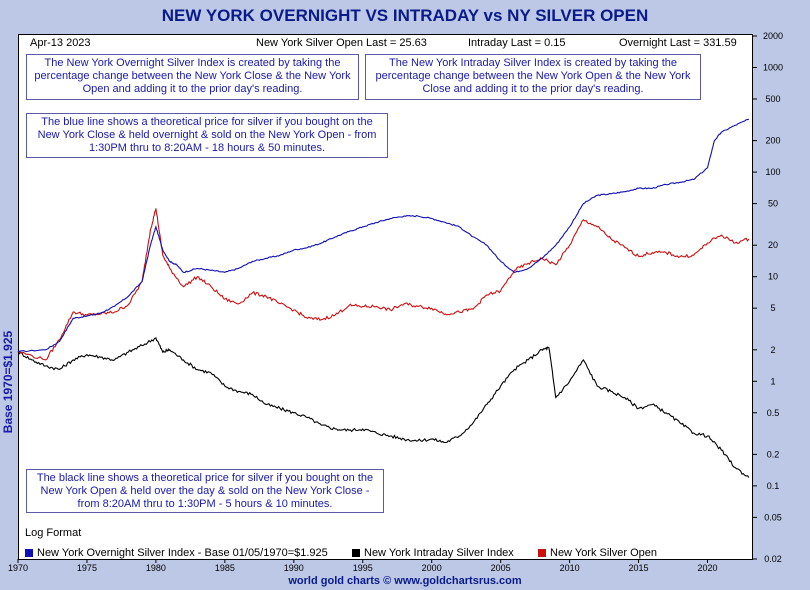  What do you see at coordinates (678, 43) in the screenshot?
I see `header-overnight: Overnight Last = 331.59` at bounding box center [678, 43].